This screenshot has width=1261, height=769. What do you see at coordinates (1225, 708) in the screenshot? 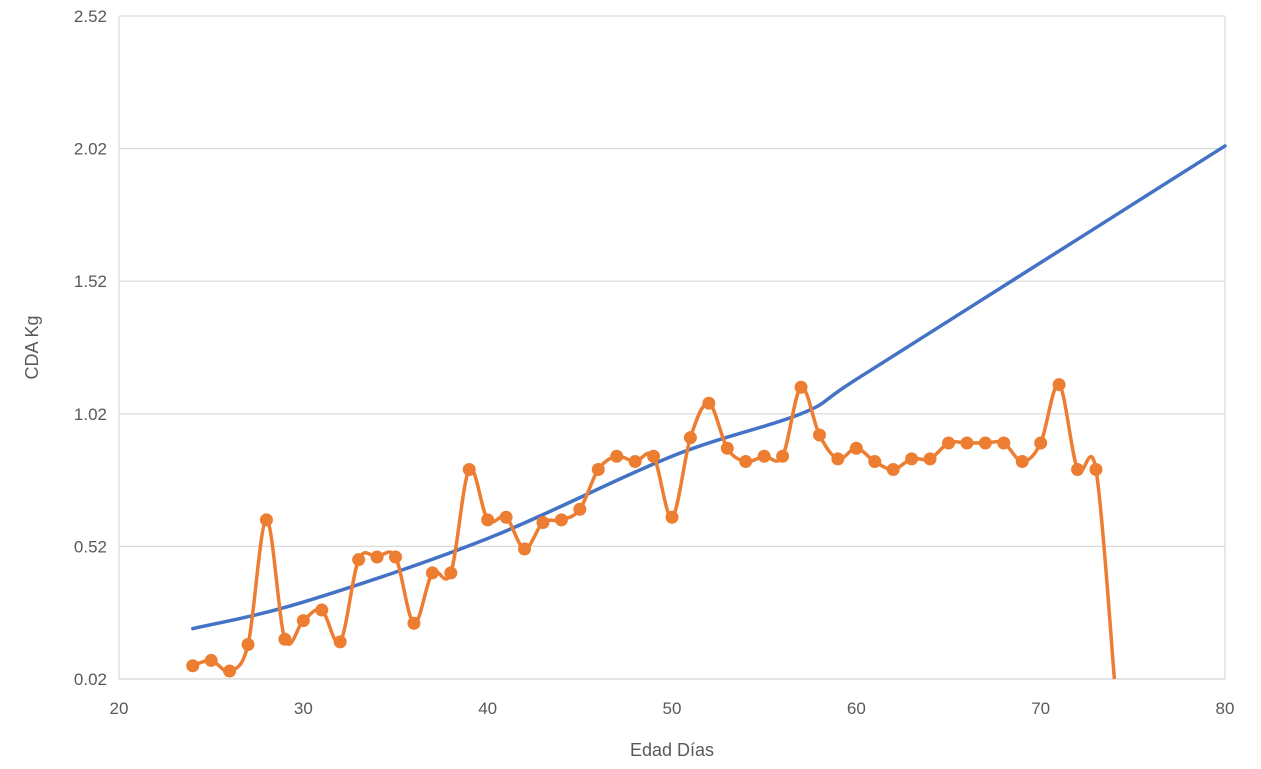
I see `x-tick-label: 80` at bounding box center [1225, 708].